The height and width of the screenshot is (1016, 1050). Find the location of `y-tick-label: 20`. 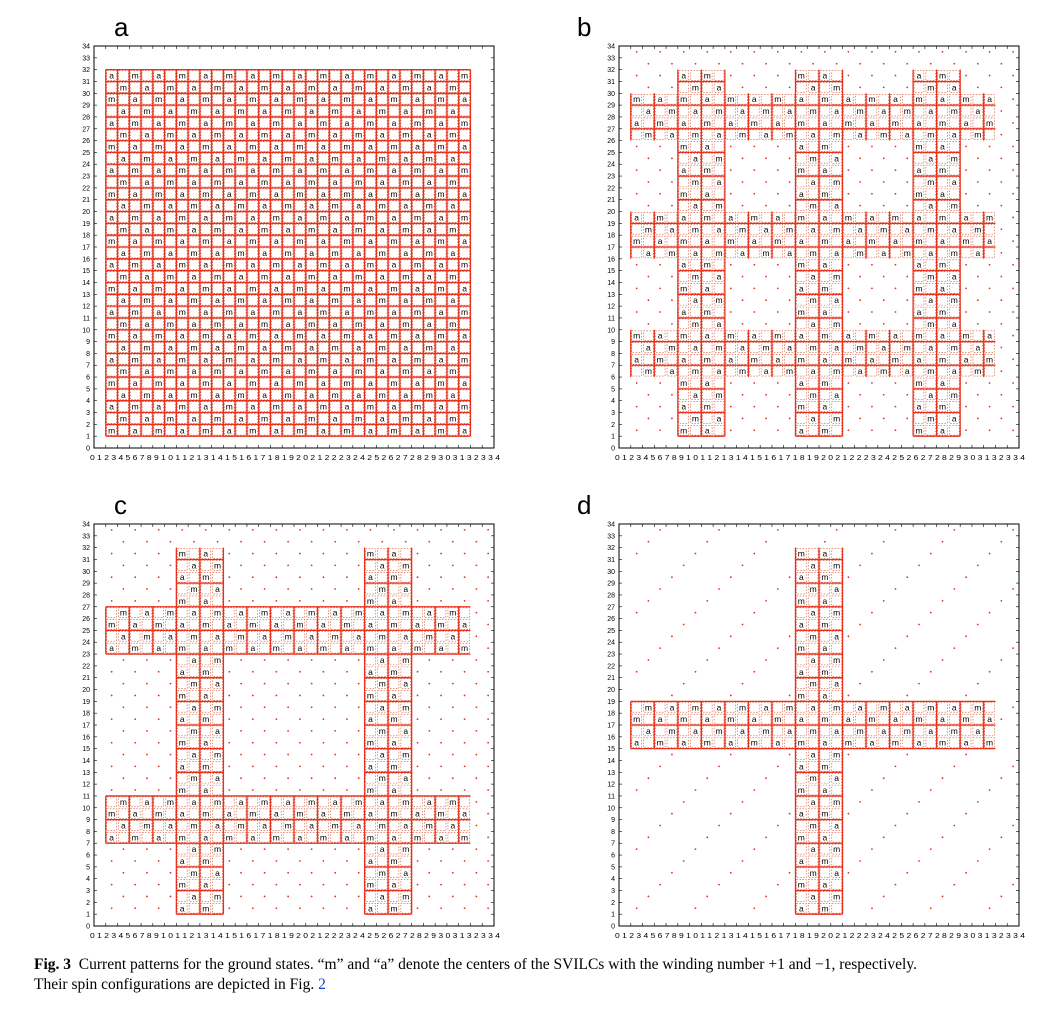

y-tick-label: 20 is located at coordinates (86, 212).